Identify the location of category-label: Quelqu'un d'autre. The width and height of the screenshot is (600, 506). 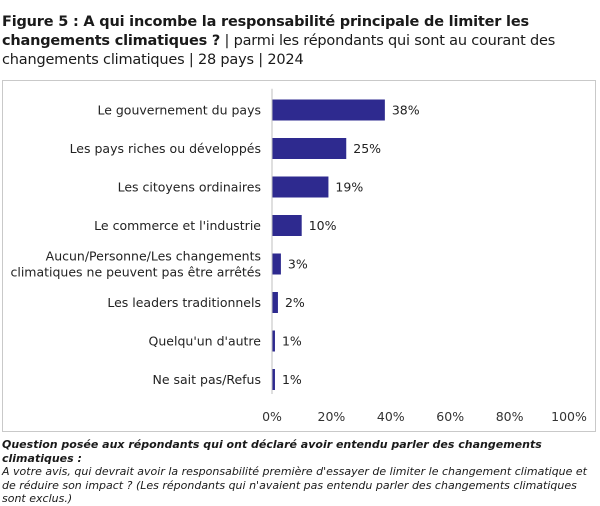
(205, 341).